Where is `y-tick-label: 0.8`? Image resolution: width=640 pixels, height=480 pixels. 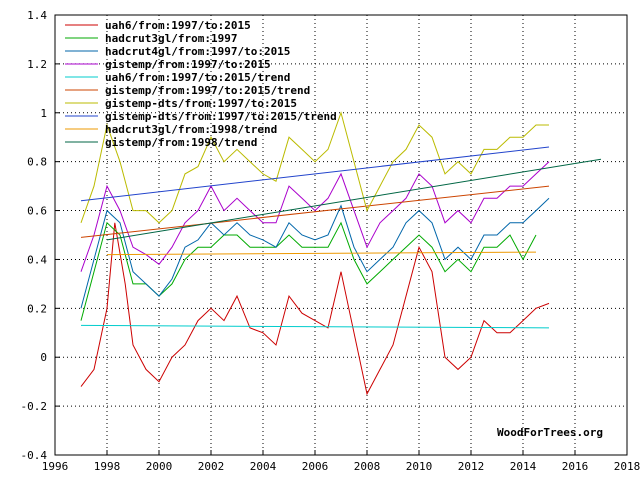 y-tick-label: 0.8 is located at coordinates (37, 162).